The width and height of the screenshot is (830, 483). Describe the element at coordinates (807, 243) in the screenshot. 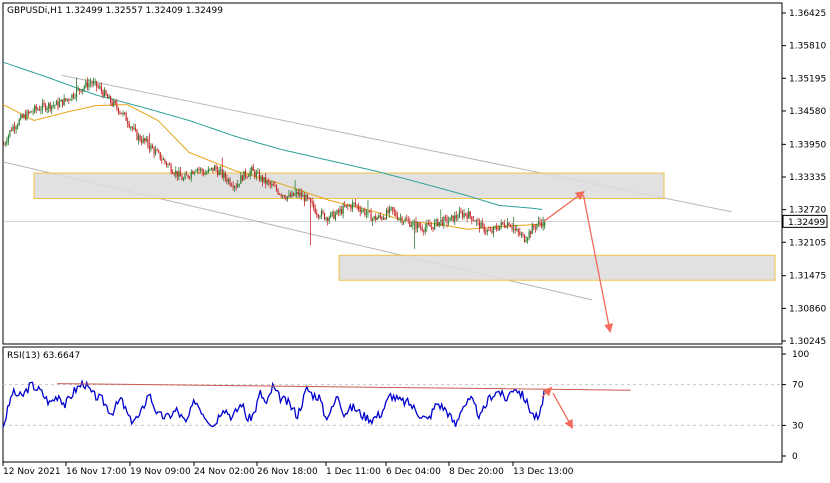

I see `price-tick-label: 1.32105` at that location.